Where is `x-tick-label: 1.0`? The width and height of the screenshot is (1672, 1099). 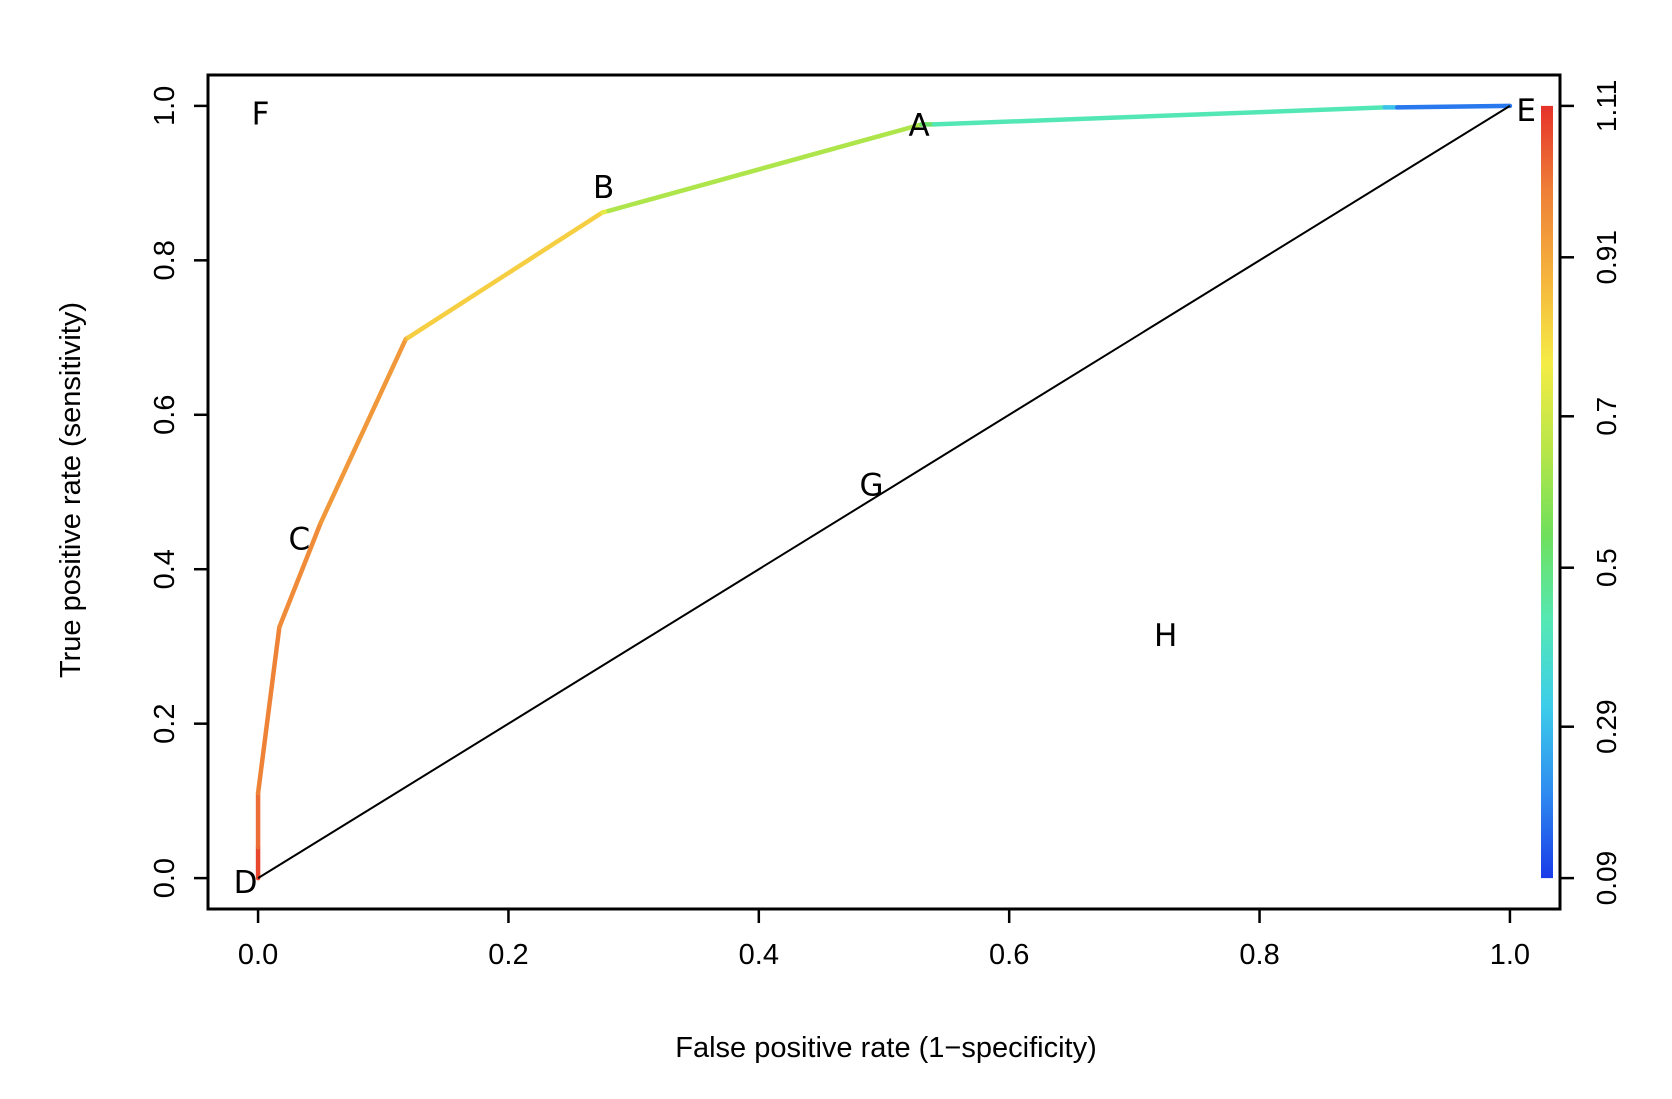
x-tick-label: 1.0 is located at coordinates (1510, 955).